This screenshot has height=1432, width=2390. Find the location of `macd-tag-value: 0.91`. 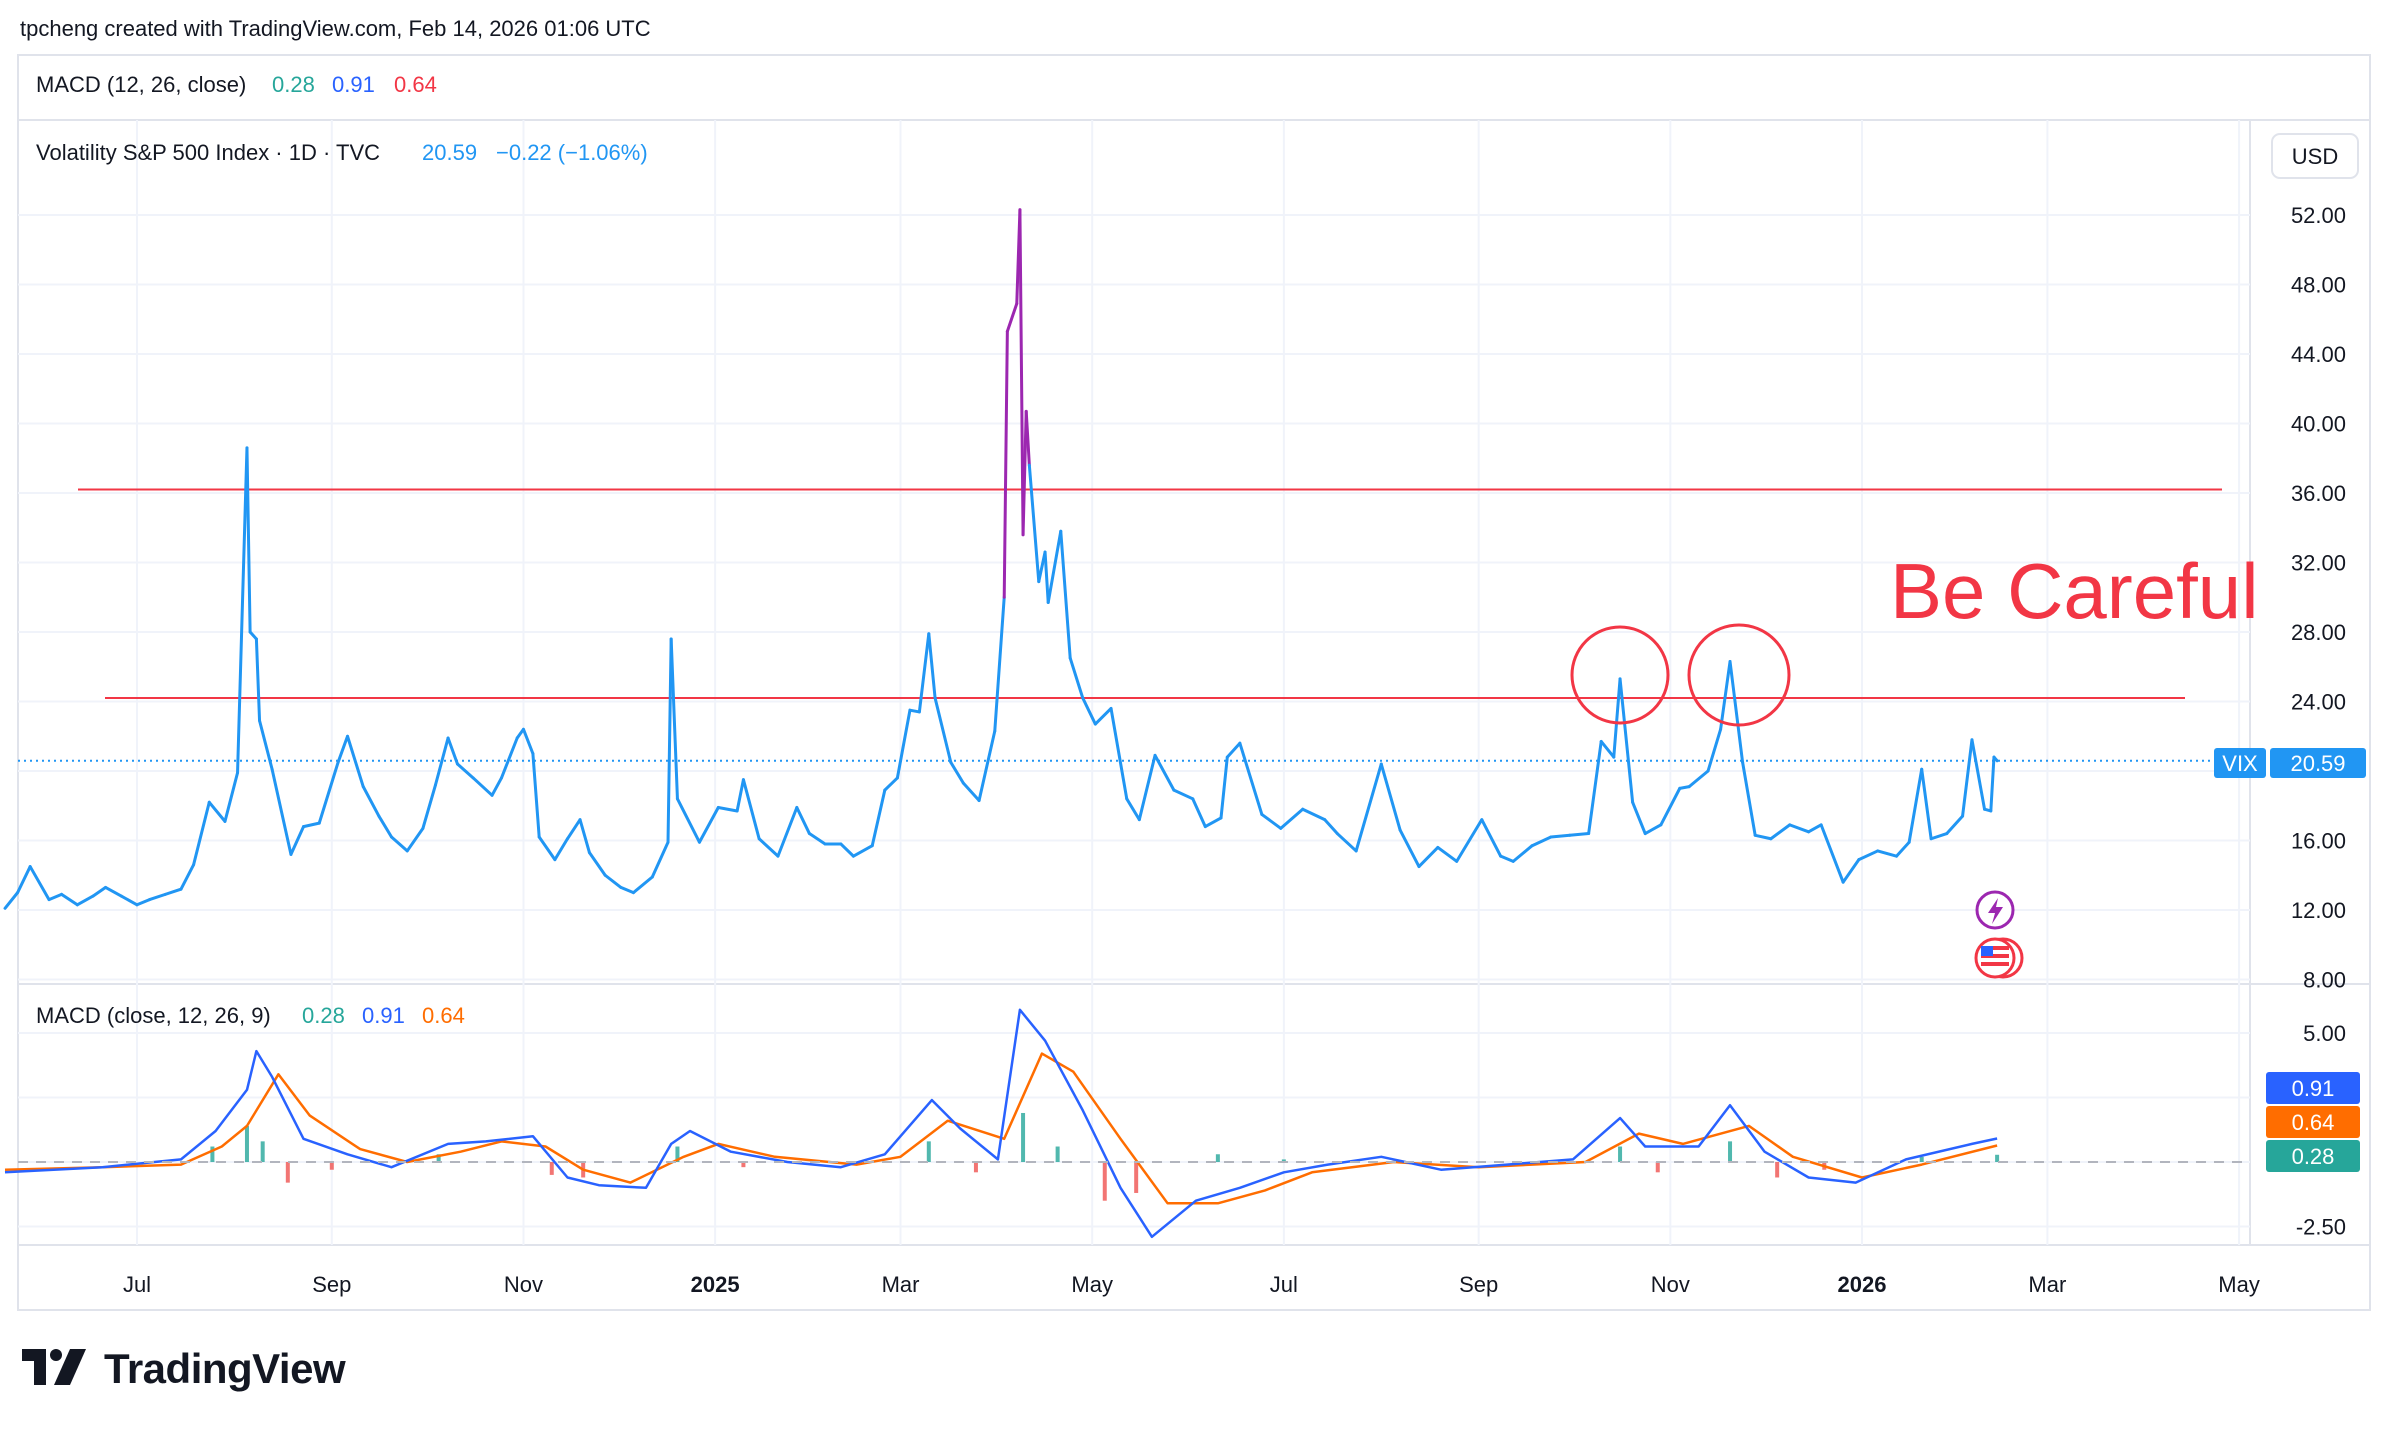

macd-tag-value: 0.91 is located at coordinates (2313, 1088).